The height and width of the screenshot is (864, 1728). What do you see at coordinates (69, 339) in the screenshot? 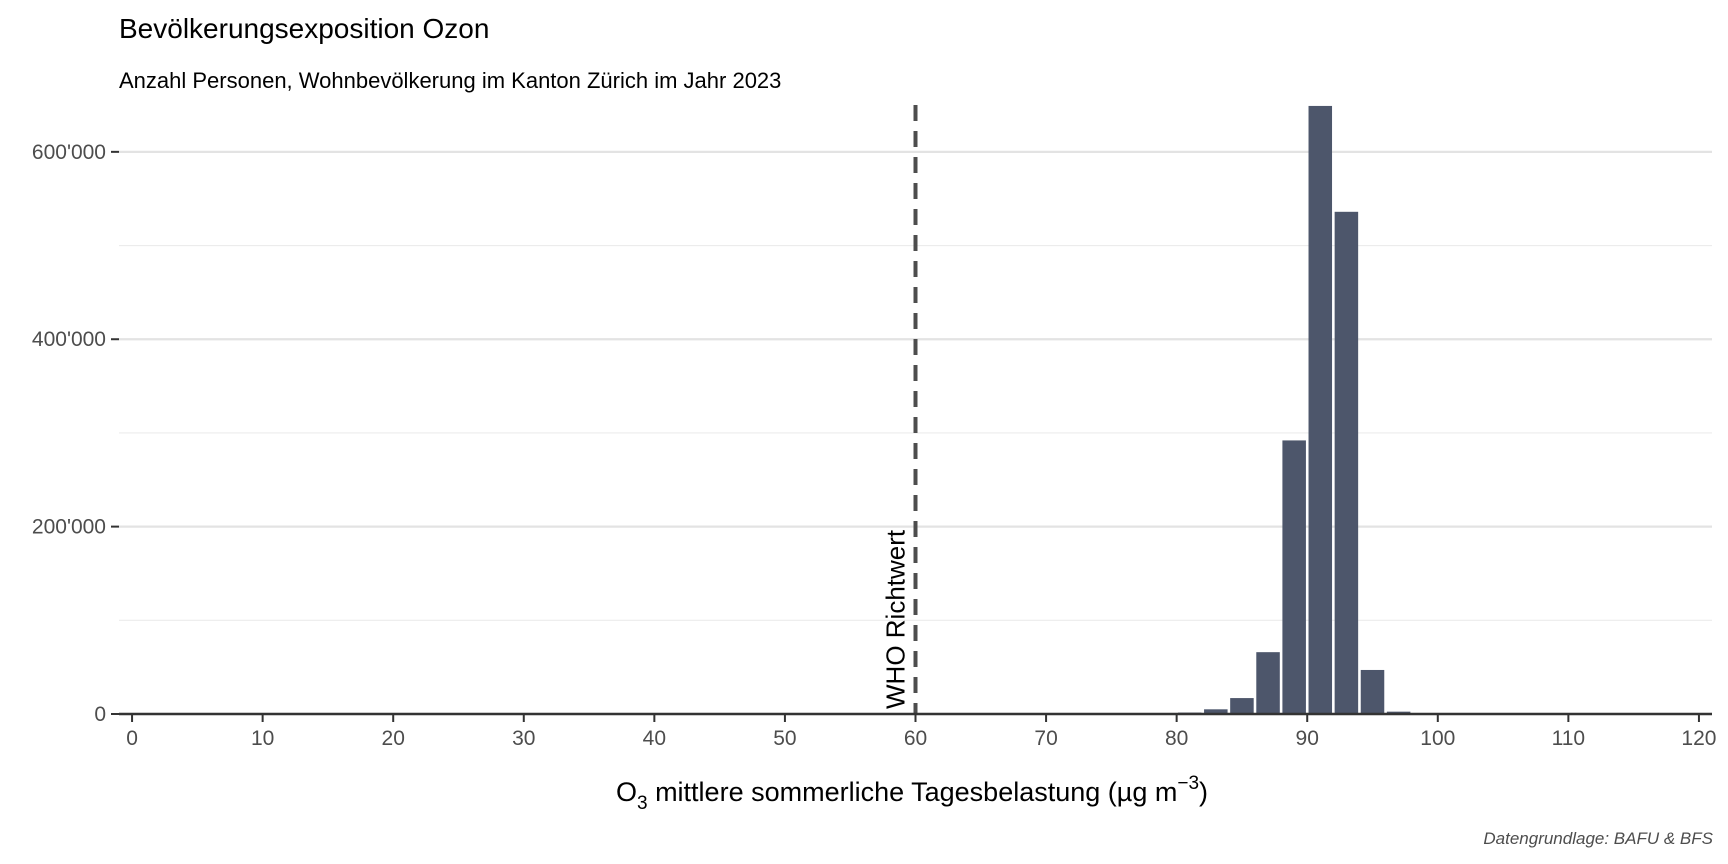
I see `y-tick-label: 400'000` at bounding box center [69, 339].